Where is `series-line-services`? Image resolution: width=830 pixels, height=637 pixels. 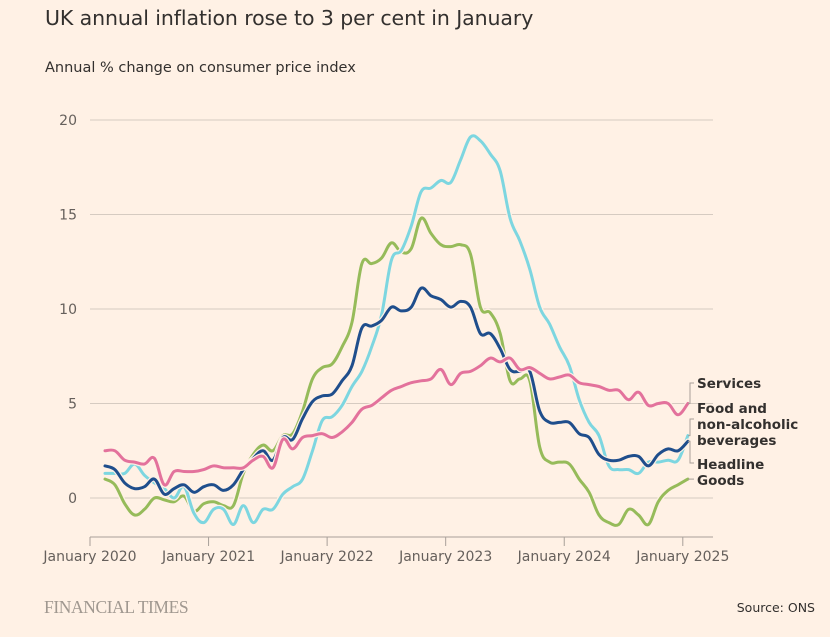
series-line-services is located at coordinates (396, 421).